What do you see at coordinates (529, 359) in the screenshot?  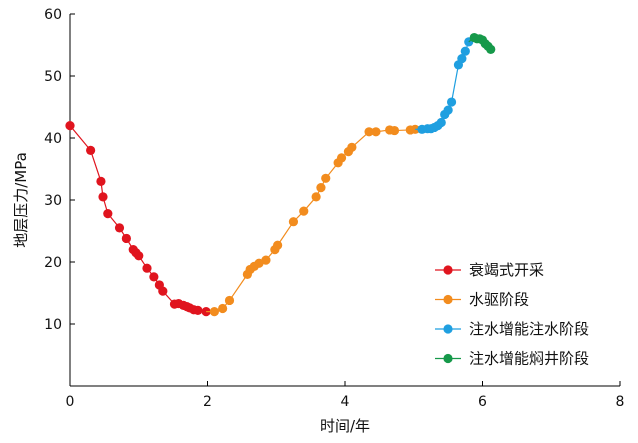 I see `legend-label: 注水增能焖井阶段` at bounding box center [529, 359].